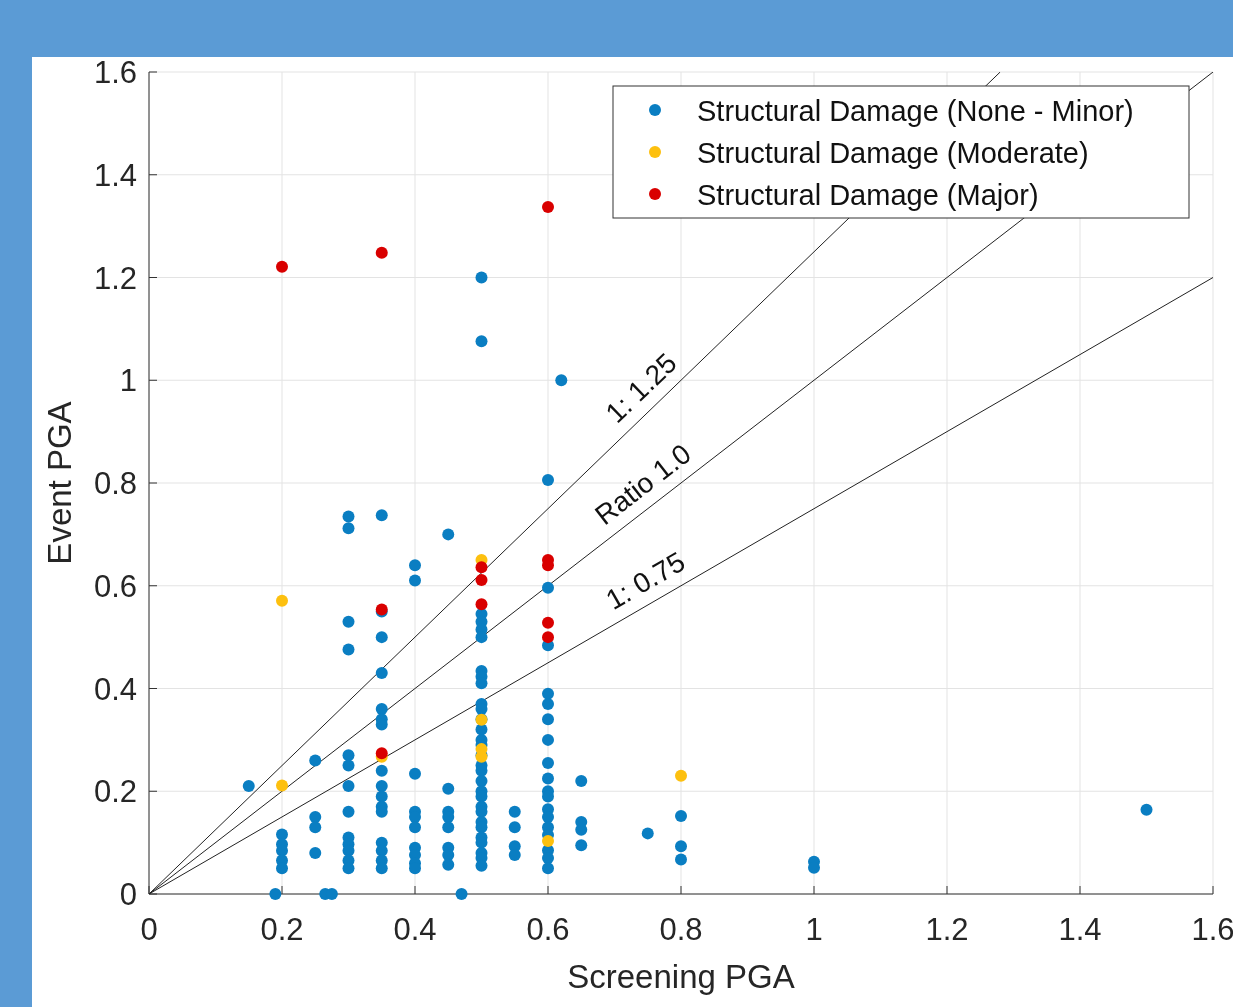 This screenshot has height=1007, width=1233. What do you see at coordinates (128, 381) in the screenshot?
I see `y-tick-label: 1` at bounding box center [128, 381].